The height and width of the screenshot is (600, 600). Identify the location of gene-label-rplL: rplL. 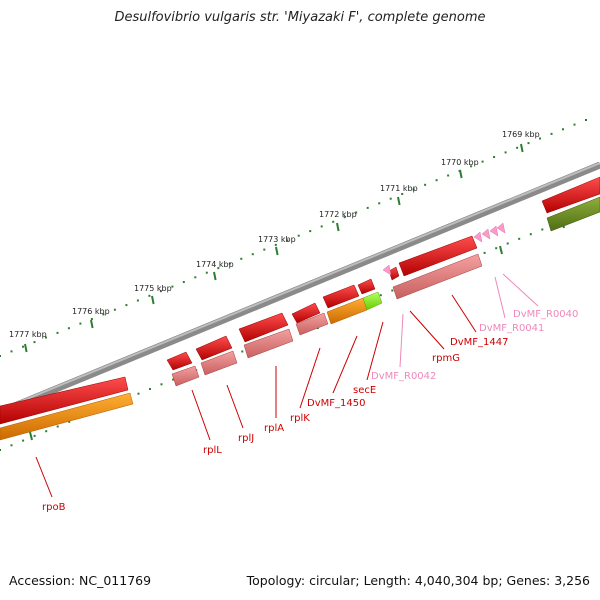
(212, 450).